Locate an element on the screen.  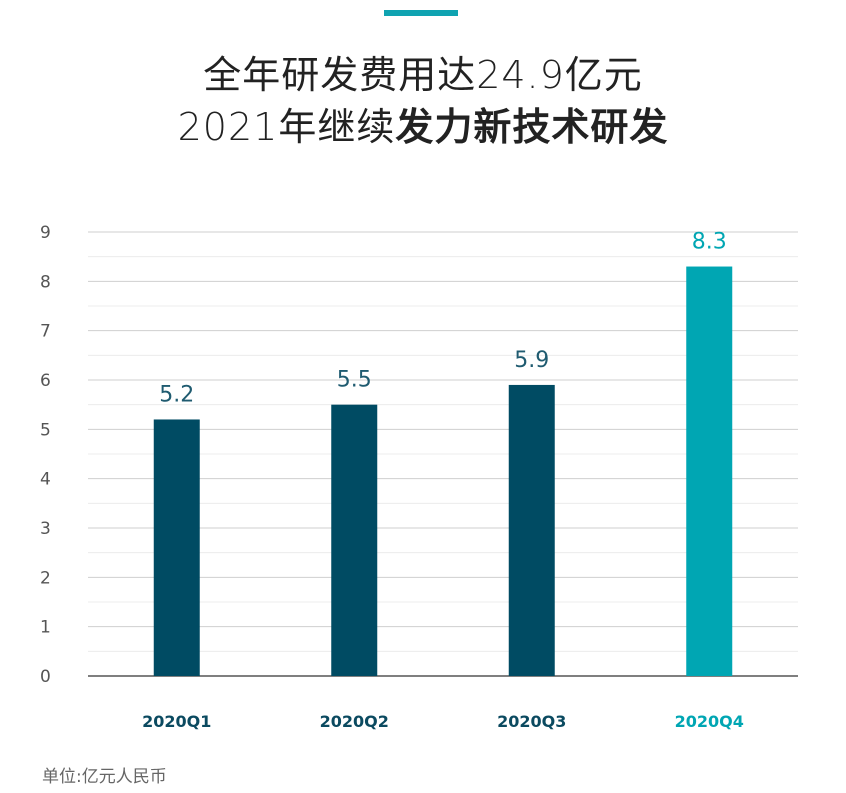
subtitle-bold: 发力新技术研发 is located at coordinates (532, 127).